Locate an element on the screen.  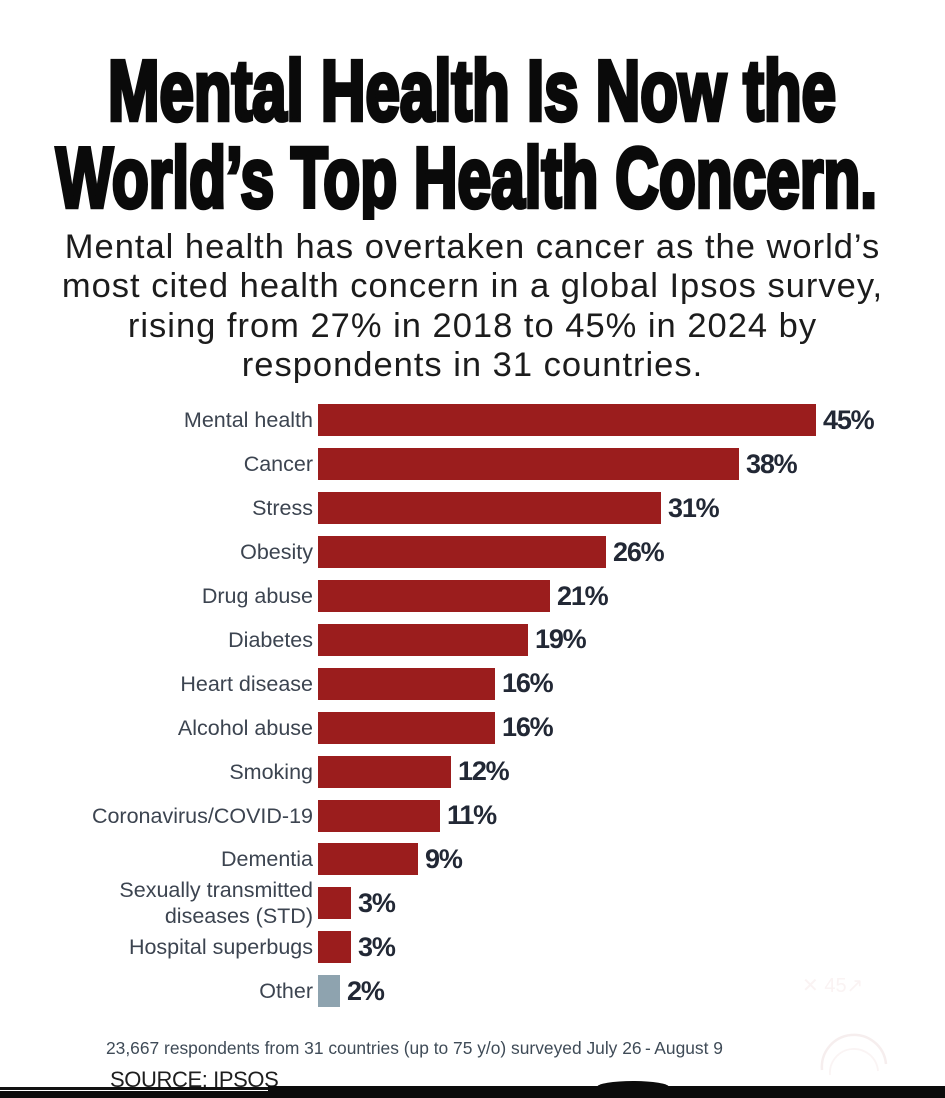
svg-text: Mental Health Is Now the is located at coordinates (472, 91).